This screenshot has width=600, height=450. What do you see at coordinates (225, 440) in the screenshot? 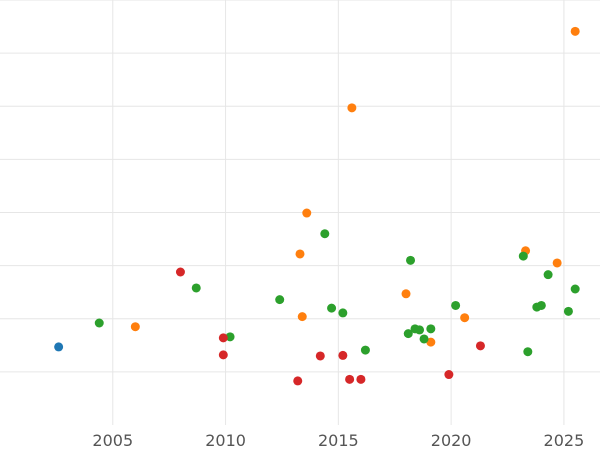
I see `x-tick-label-1: 2010` at bounding box center [225, 440].